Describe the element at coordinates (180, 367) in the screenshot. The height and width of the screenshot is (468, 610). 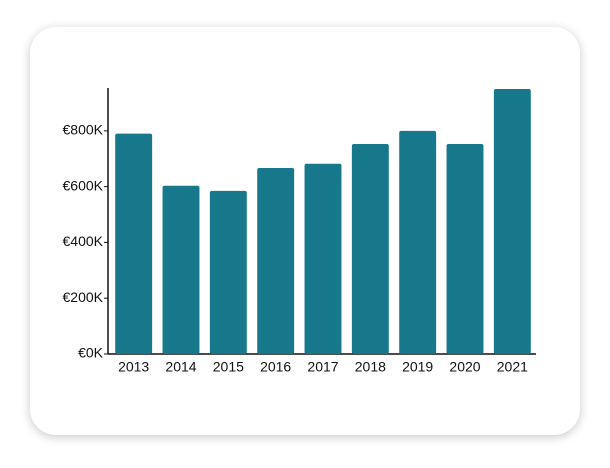
I see `x-tick-label: 2014` at that location.